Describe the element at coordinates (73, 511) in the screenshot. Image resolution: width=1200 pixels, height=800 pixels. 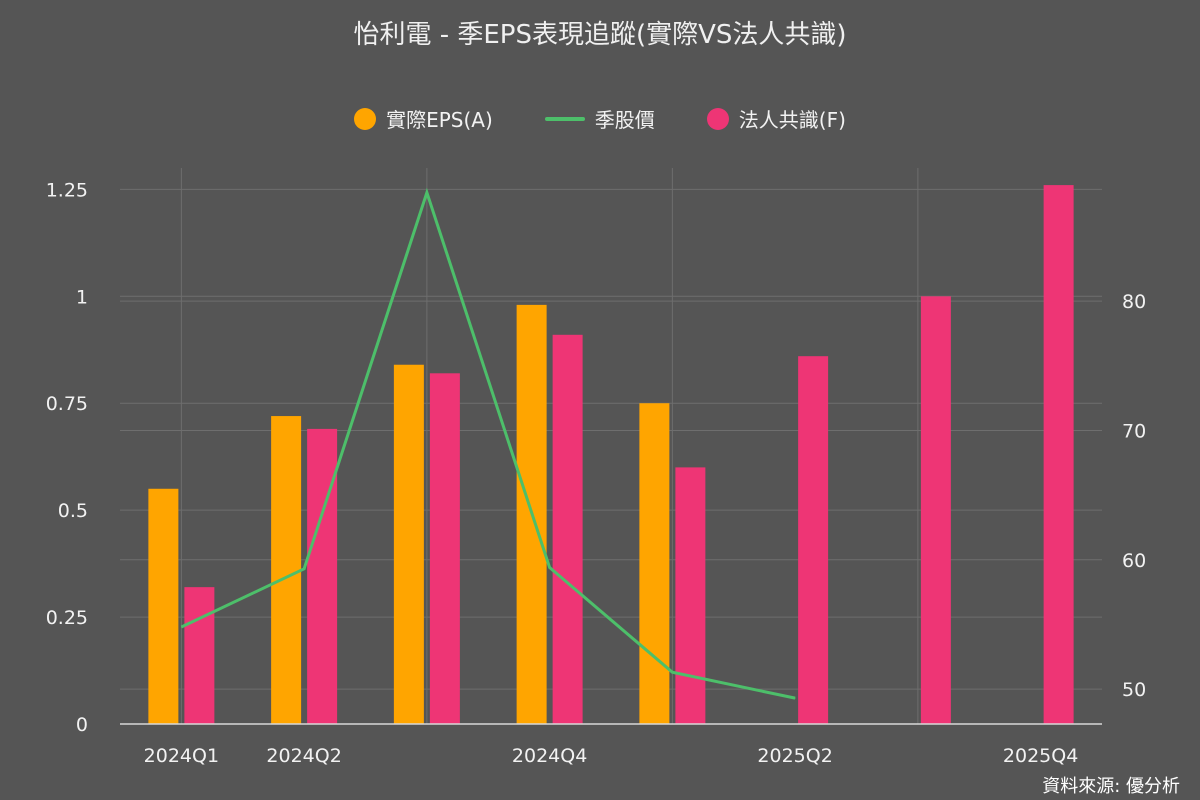
I see `y-left-tick-label: 0.5` at that location.